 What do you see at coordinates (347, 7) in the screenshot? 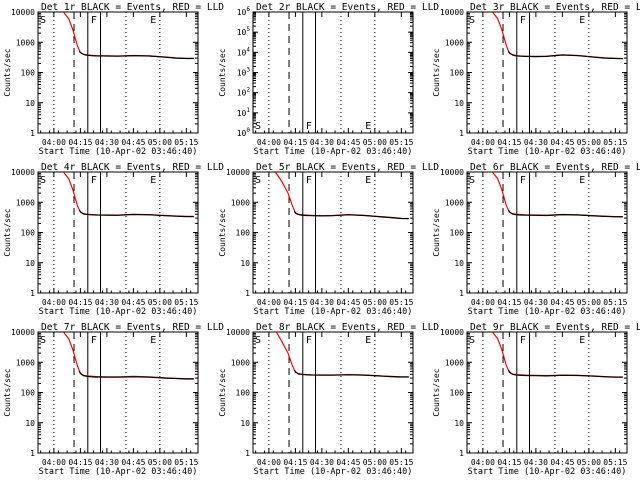
I see `panel-title: Det 2r BLACK = Events, RED = LLD` at bounding box center [347, 7].